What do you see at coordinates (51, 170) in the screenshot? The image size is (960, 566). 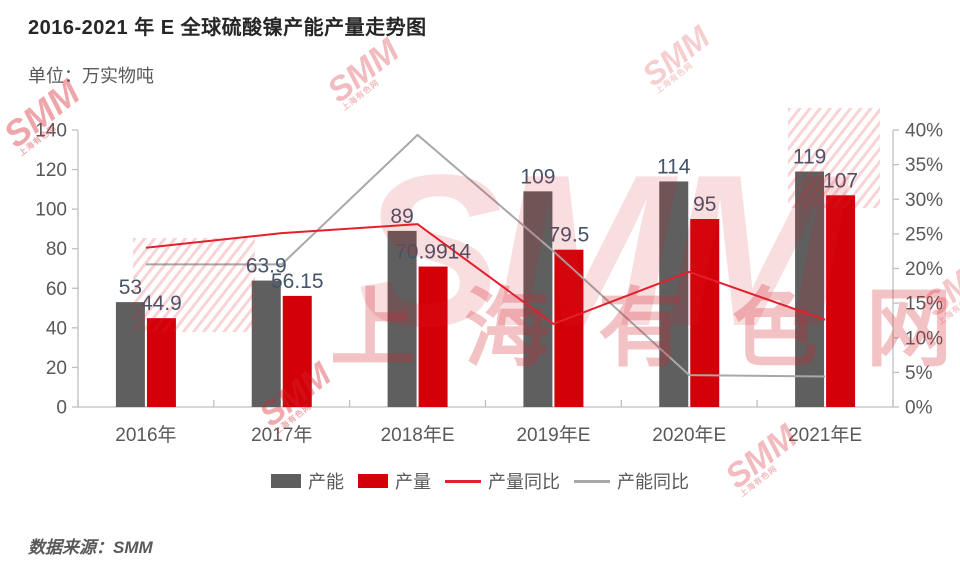 I see `y-axis-label: 120` at bounding box center [51, 170].